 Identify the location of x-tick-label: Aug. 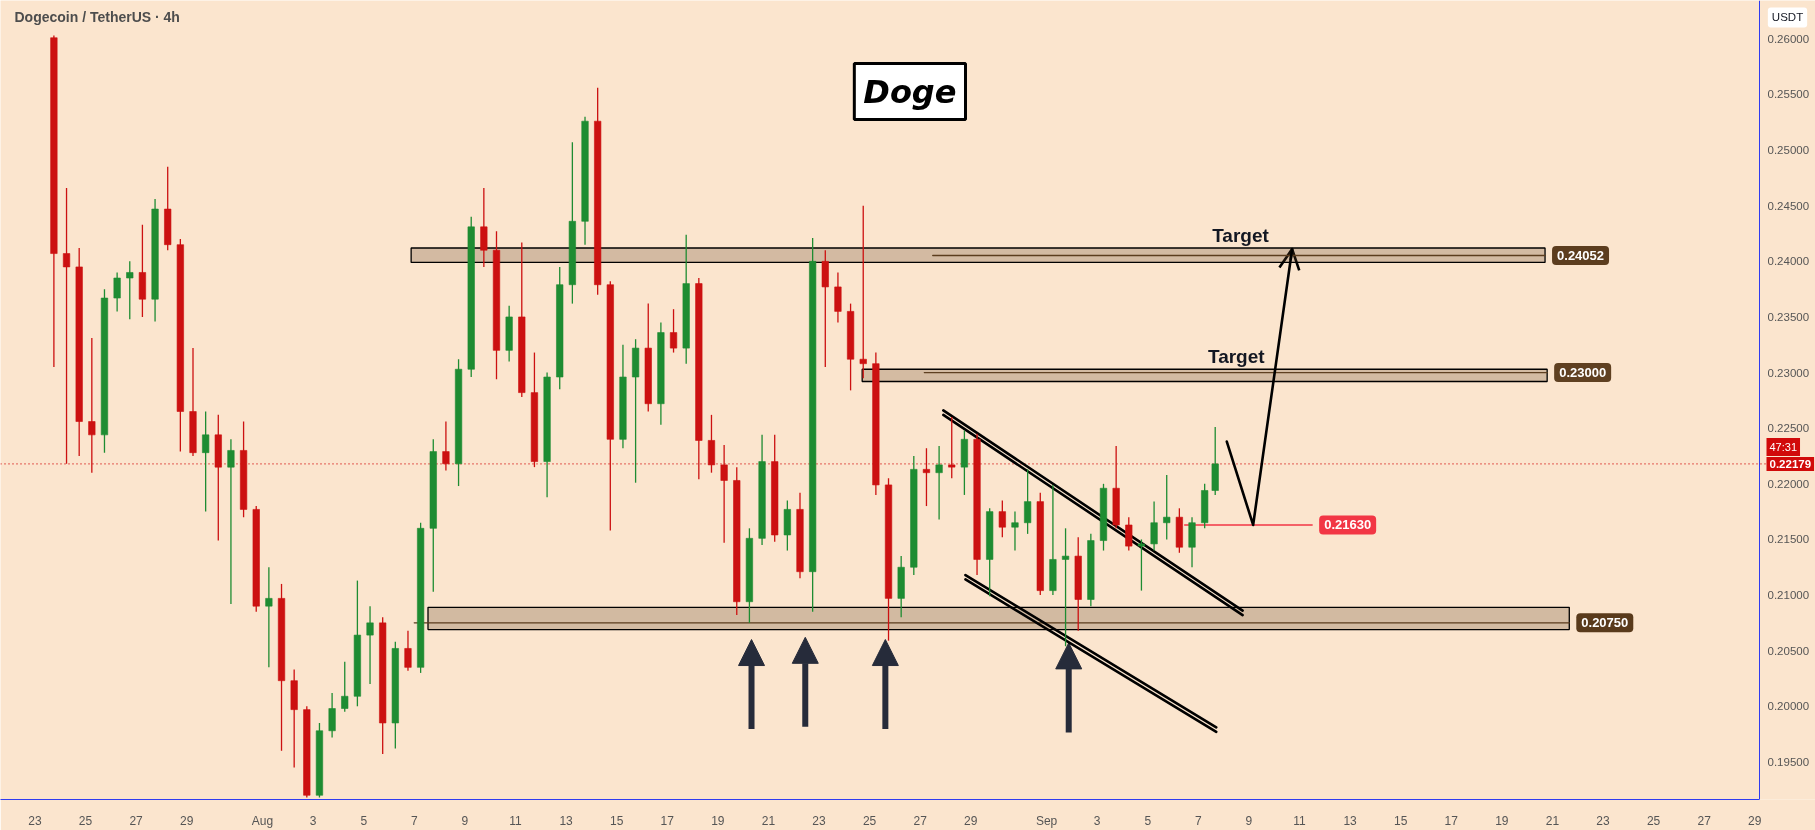
(262, 820).